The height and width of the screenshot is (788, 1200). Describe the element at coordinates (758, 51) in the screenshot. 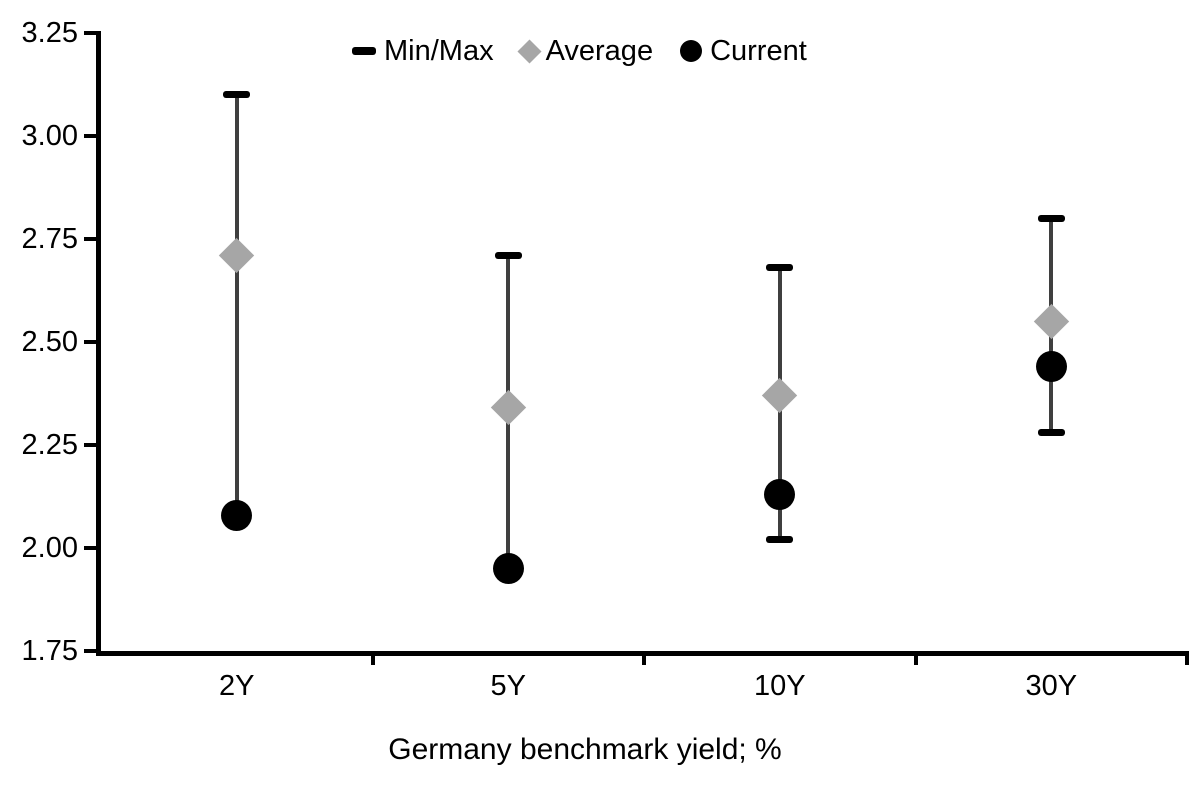

I see `legend-label-current: Current` at that location.